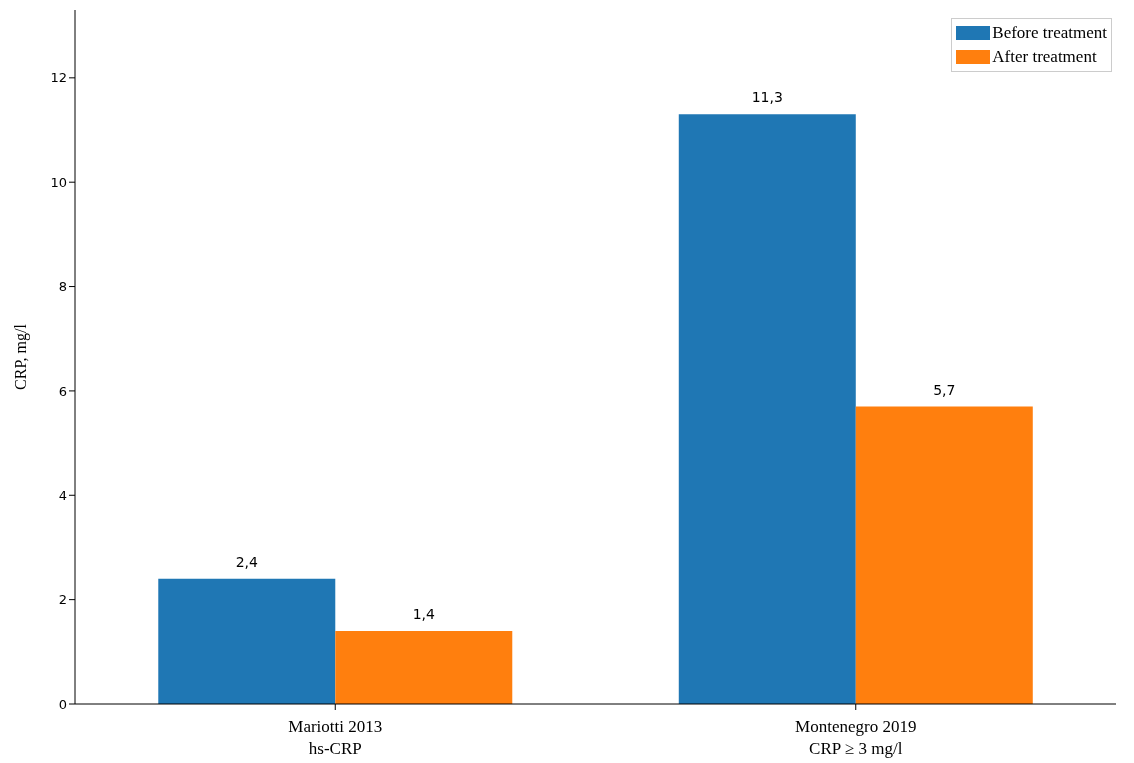 This screenshot has height=763, width=1134. I want to click on y-tick-label: 12, so click(58, 78).